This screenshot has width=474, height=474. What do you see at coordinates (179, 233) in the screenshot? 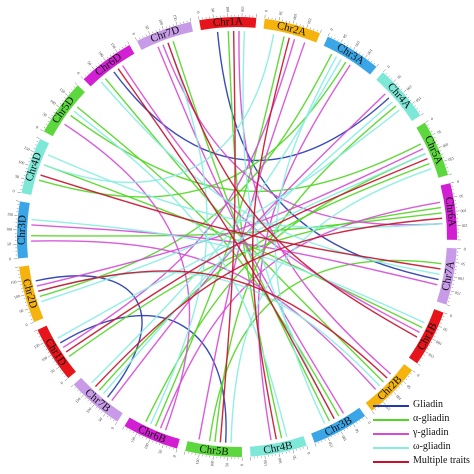
I see `link--gliadin` at bounding box center [179, 233].